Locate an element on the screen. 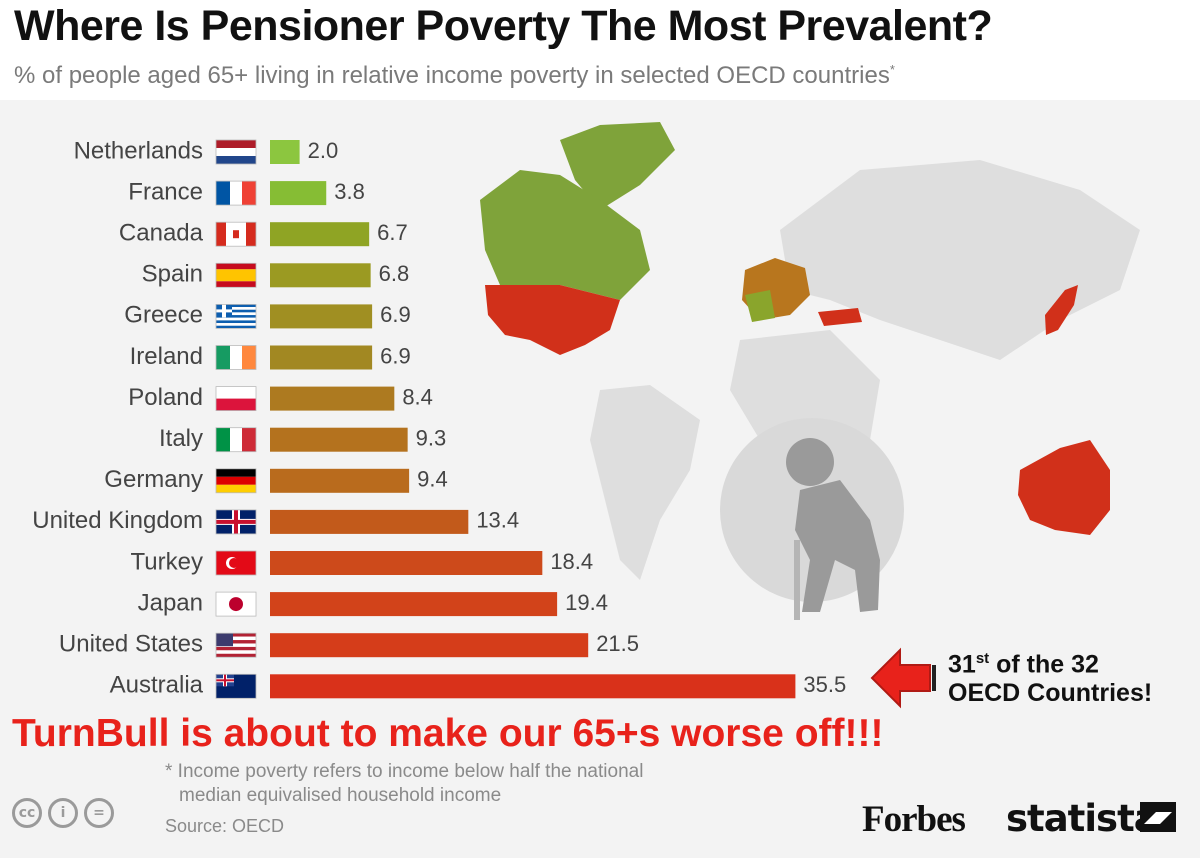 This screenshot has width=1200, height=858. category-label: Germany is located at coordinates (153, 479).